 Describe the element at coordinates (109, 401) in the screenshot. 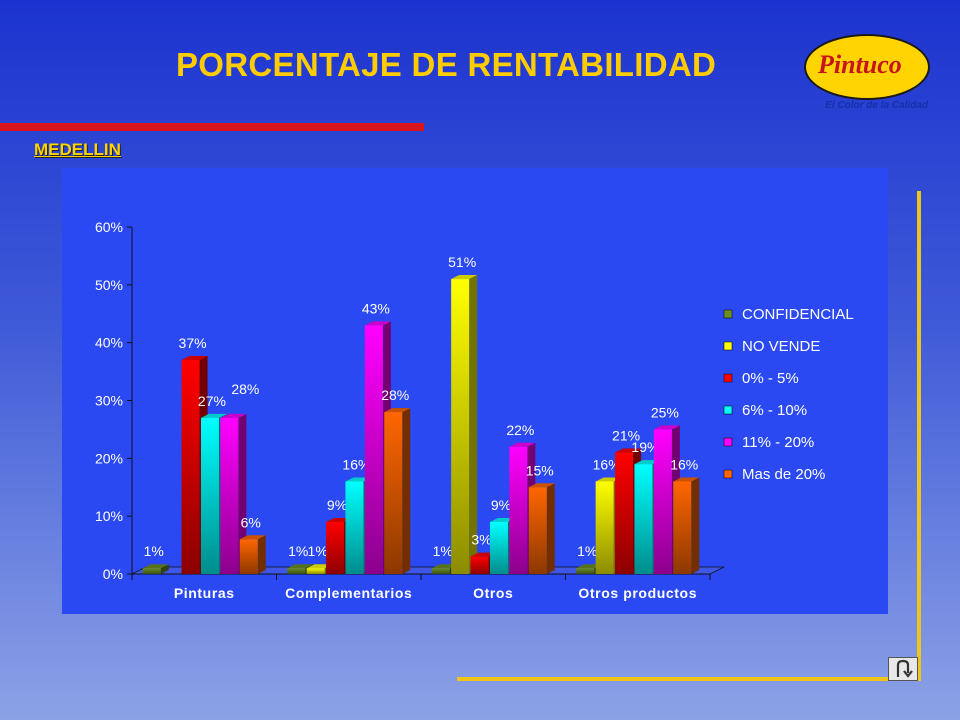

I see `y-tick-label: 30%` at that location.